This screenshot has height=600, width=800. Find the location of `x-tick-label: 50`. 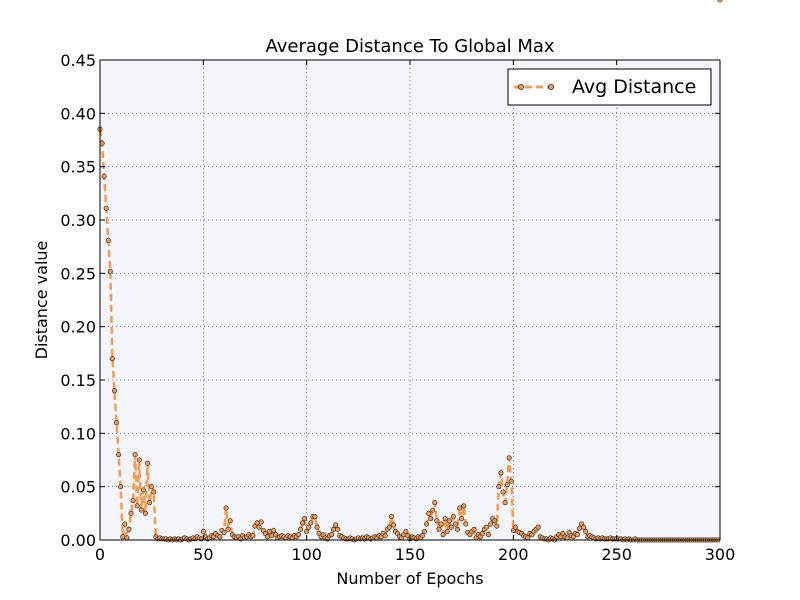

x-tick-label: 50 is located at coordinates (203, 554).